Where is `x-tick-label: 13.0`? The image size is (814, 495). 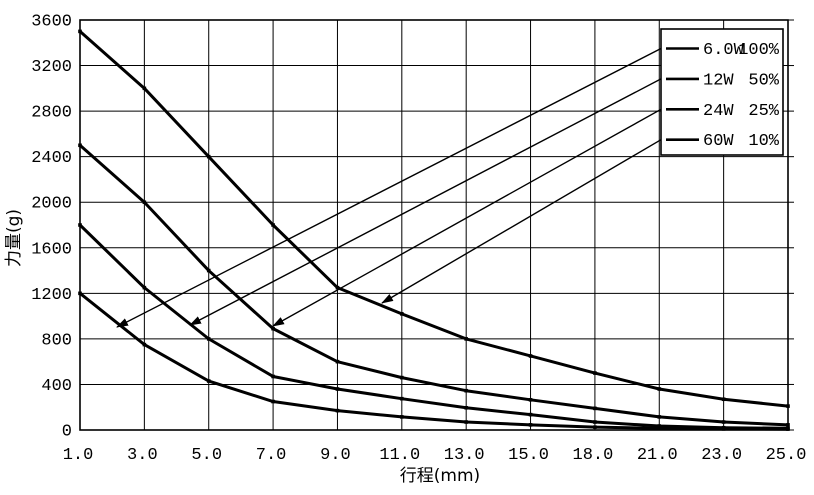 x-tick-label: 13.0 is located at coordinates (464, 455).